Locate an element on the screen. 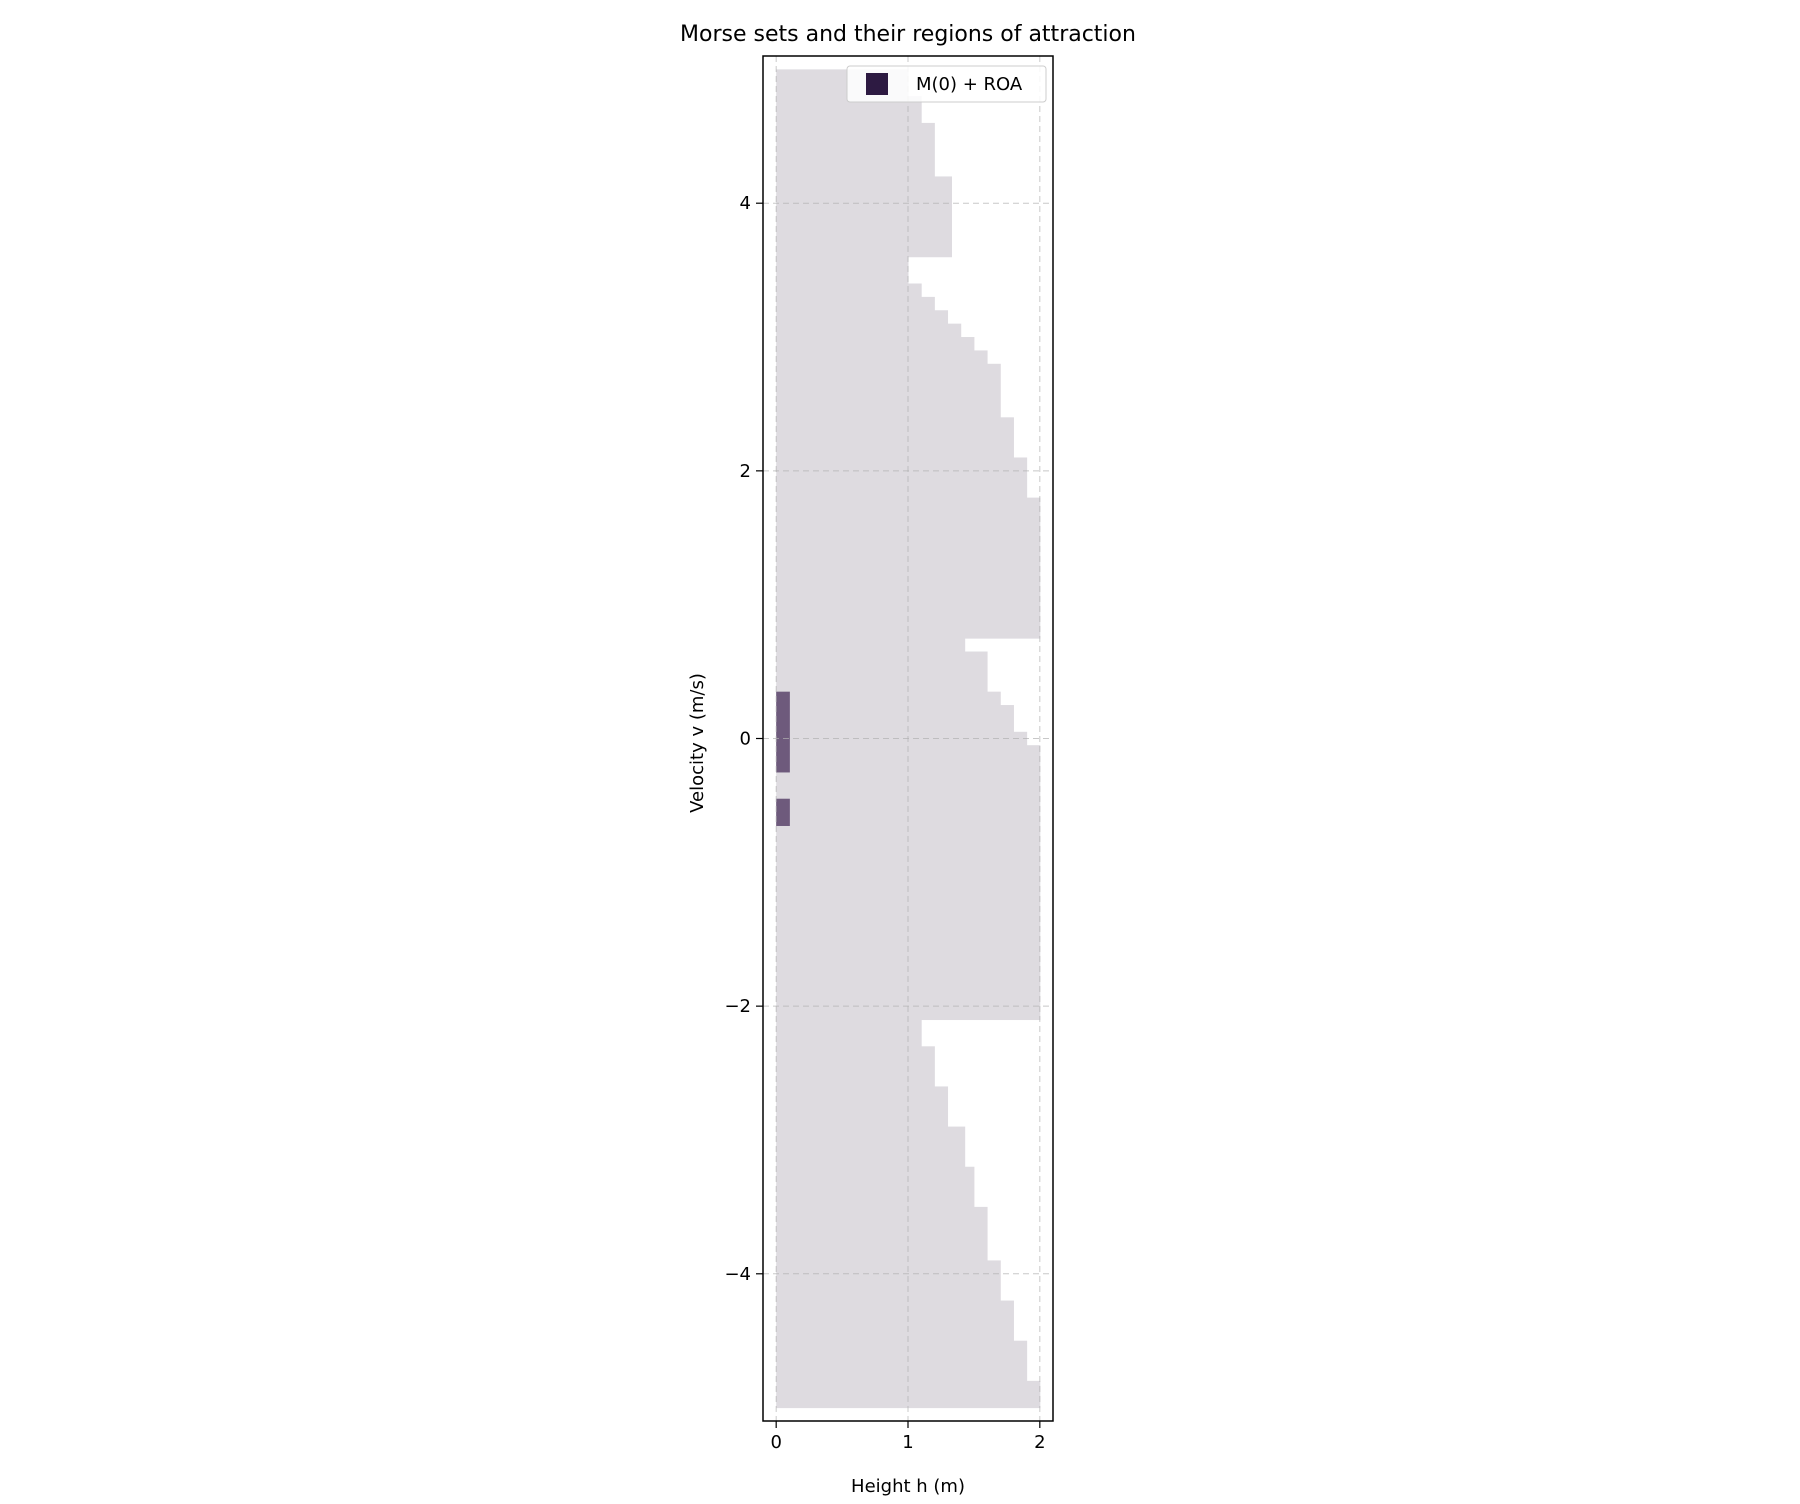 The image size is (1800, 1504). y-tick-label: 2 is located at coordinates (745, 471).